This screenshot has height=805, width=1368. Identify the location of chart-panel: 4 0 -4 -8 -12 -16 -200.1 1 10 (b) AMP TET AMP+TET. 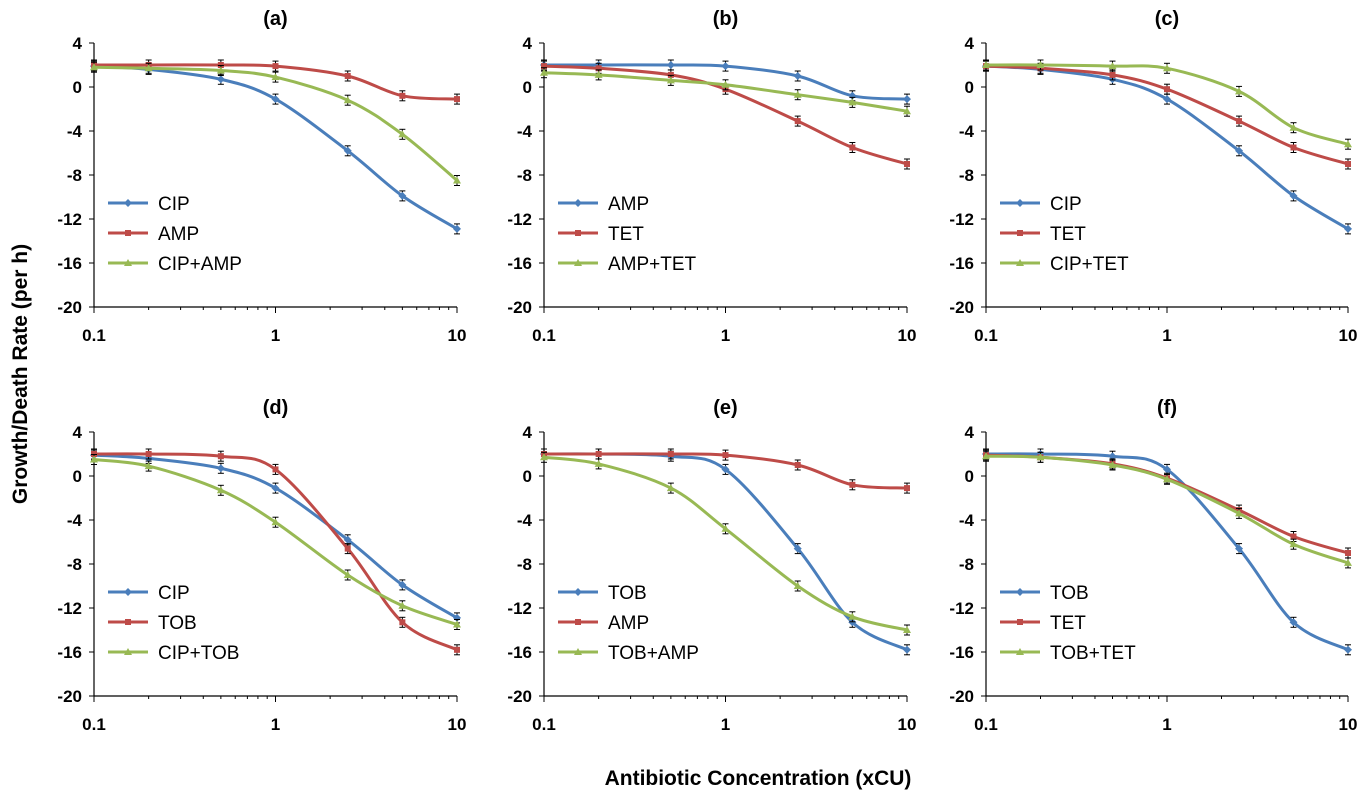
(711, 176).